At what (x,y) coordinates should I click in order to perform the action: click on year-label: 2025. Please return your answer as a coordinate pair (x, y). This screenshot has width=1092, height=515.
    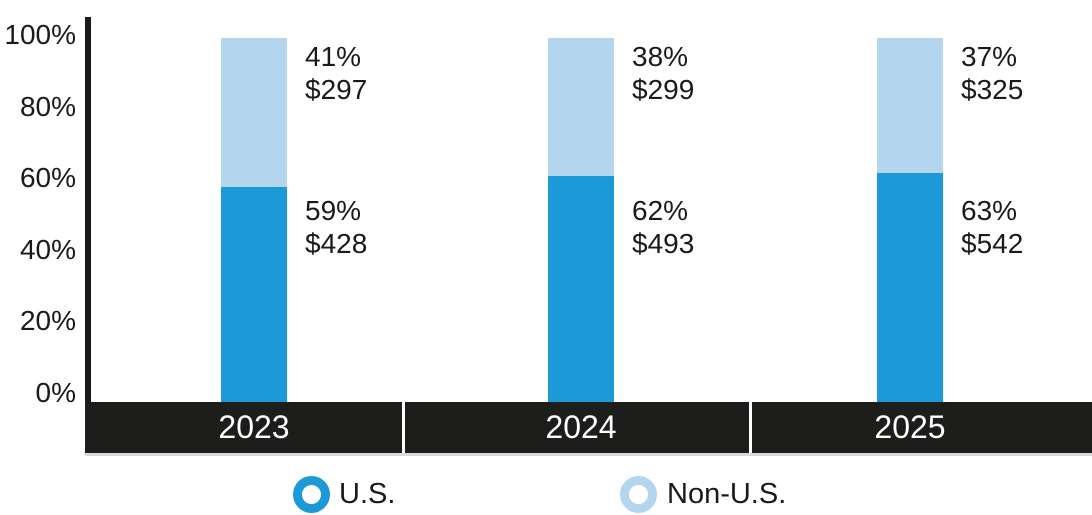
    Looking at the image, I should click on (910, 427).